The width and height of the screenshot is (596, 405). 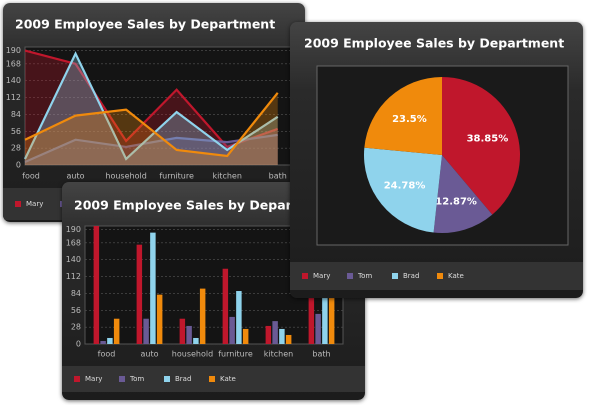 What do you see at coordinates (456, 201) in the screenshot?
I see `data-label: 12.87%` at bounding box center [456, 201].